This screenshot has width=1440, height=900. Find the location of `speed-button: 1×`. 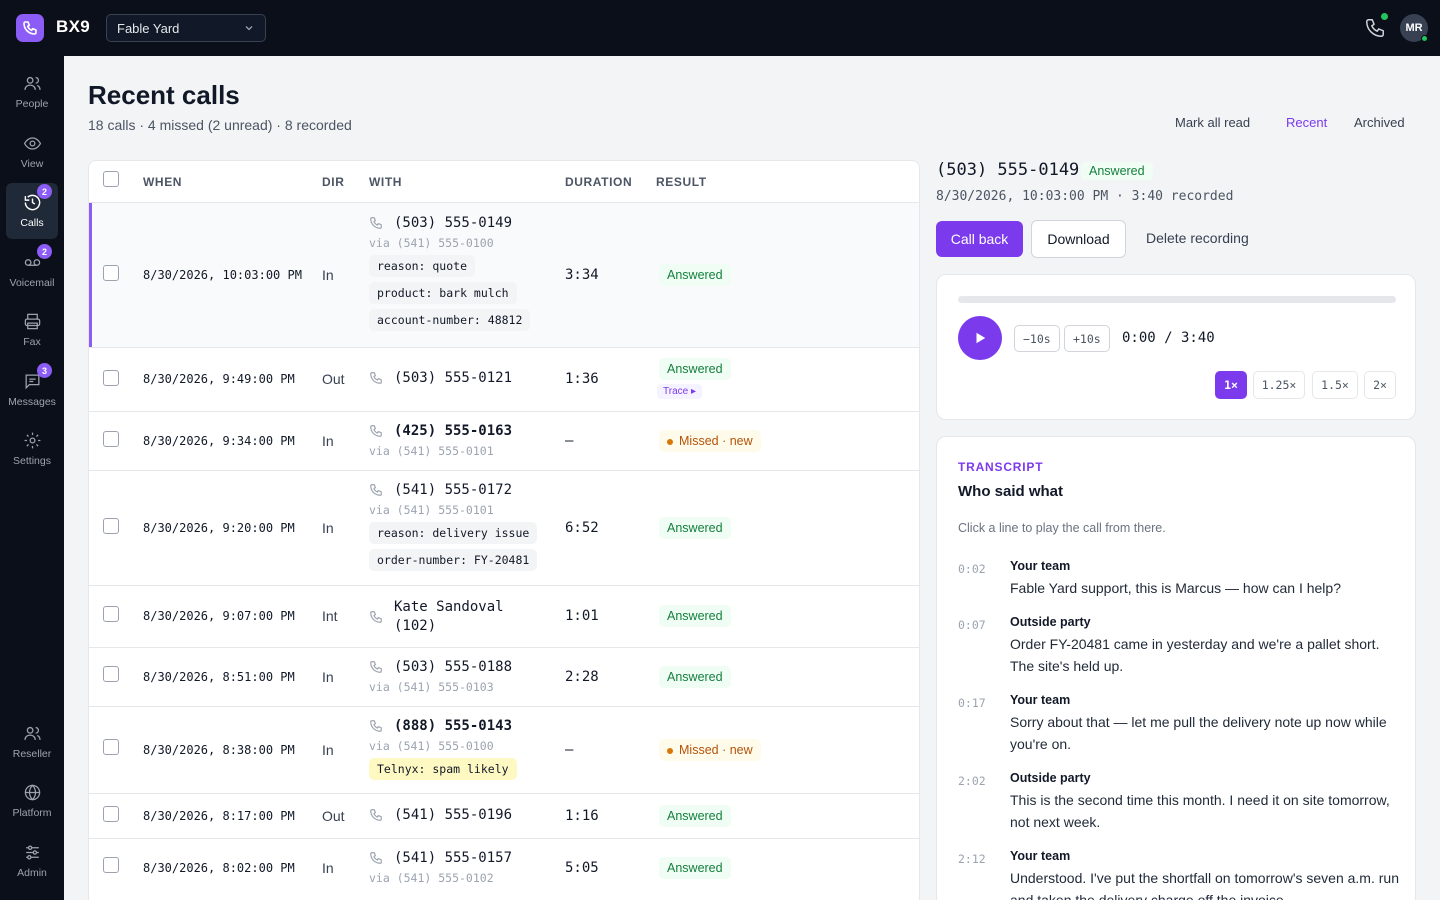

speed-button: 1× is located at coordinates (1231, 385).